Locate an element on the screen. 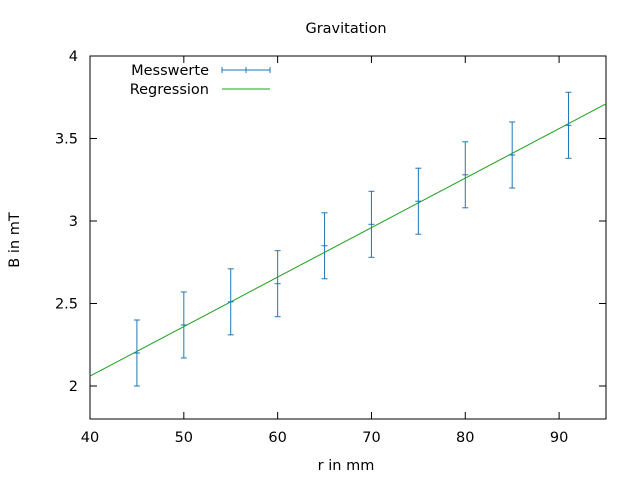 Image resolution: width=640 pixels, height=480 pixels. y-axis-label: B in mT is located at coordinates (15, 240).